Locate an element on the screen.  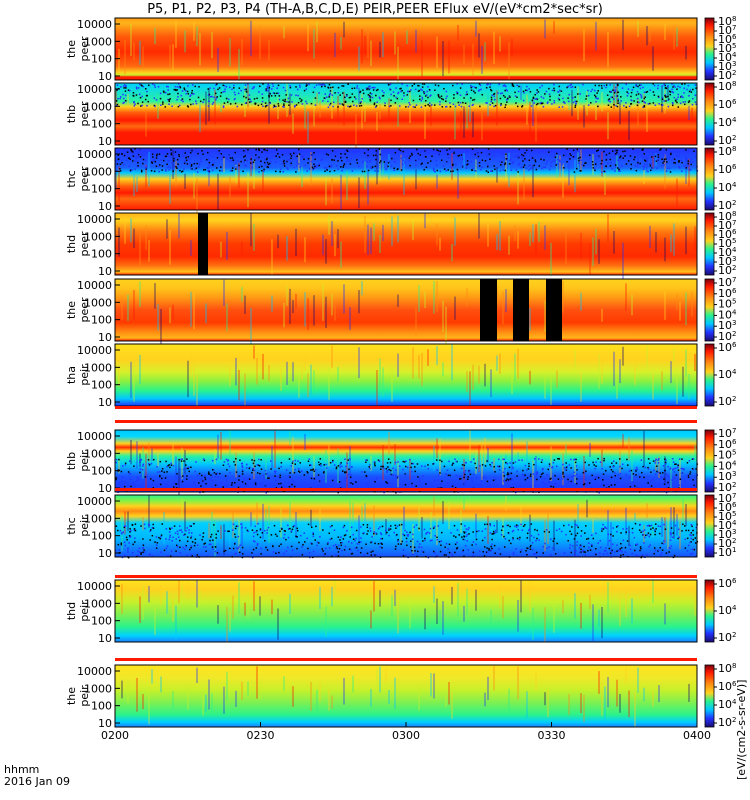
colorbar-tick-label: 106 is located at coordinates (727, 347).